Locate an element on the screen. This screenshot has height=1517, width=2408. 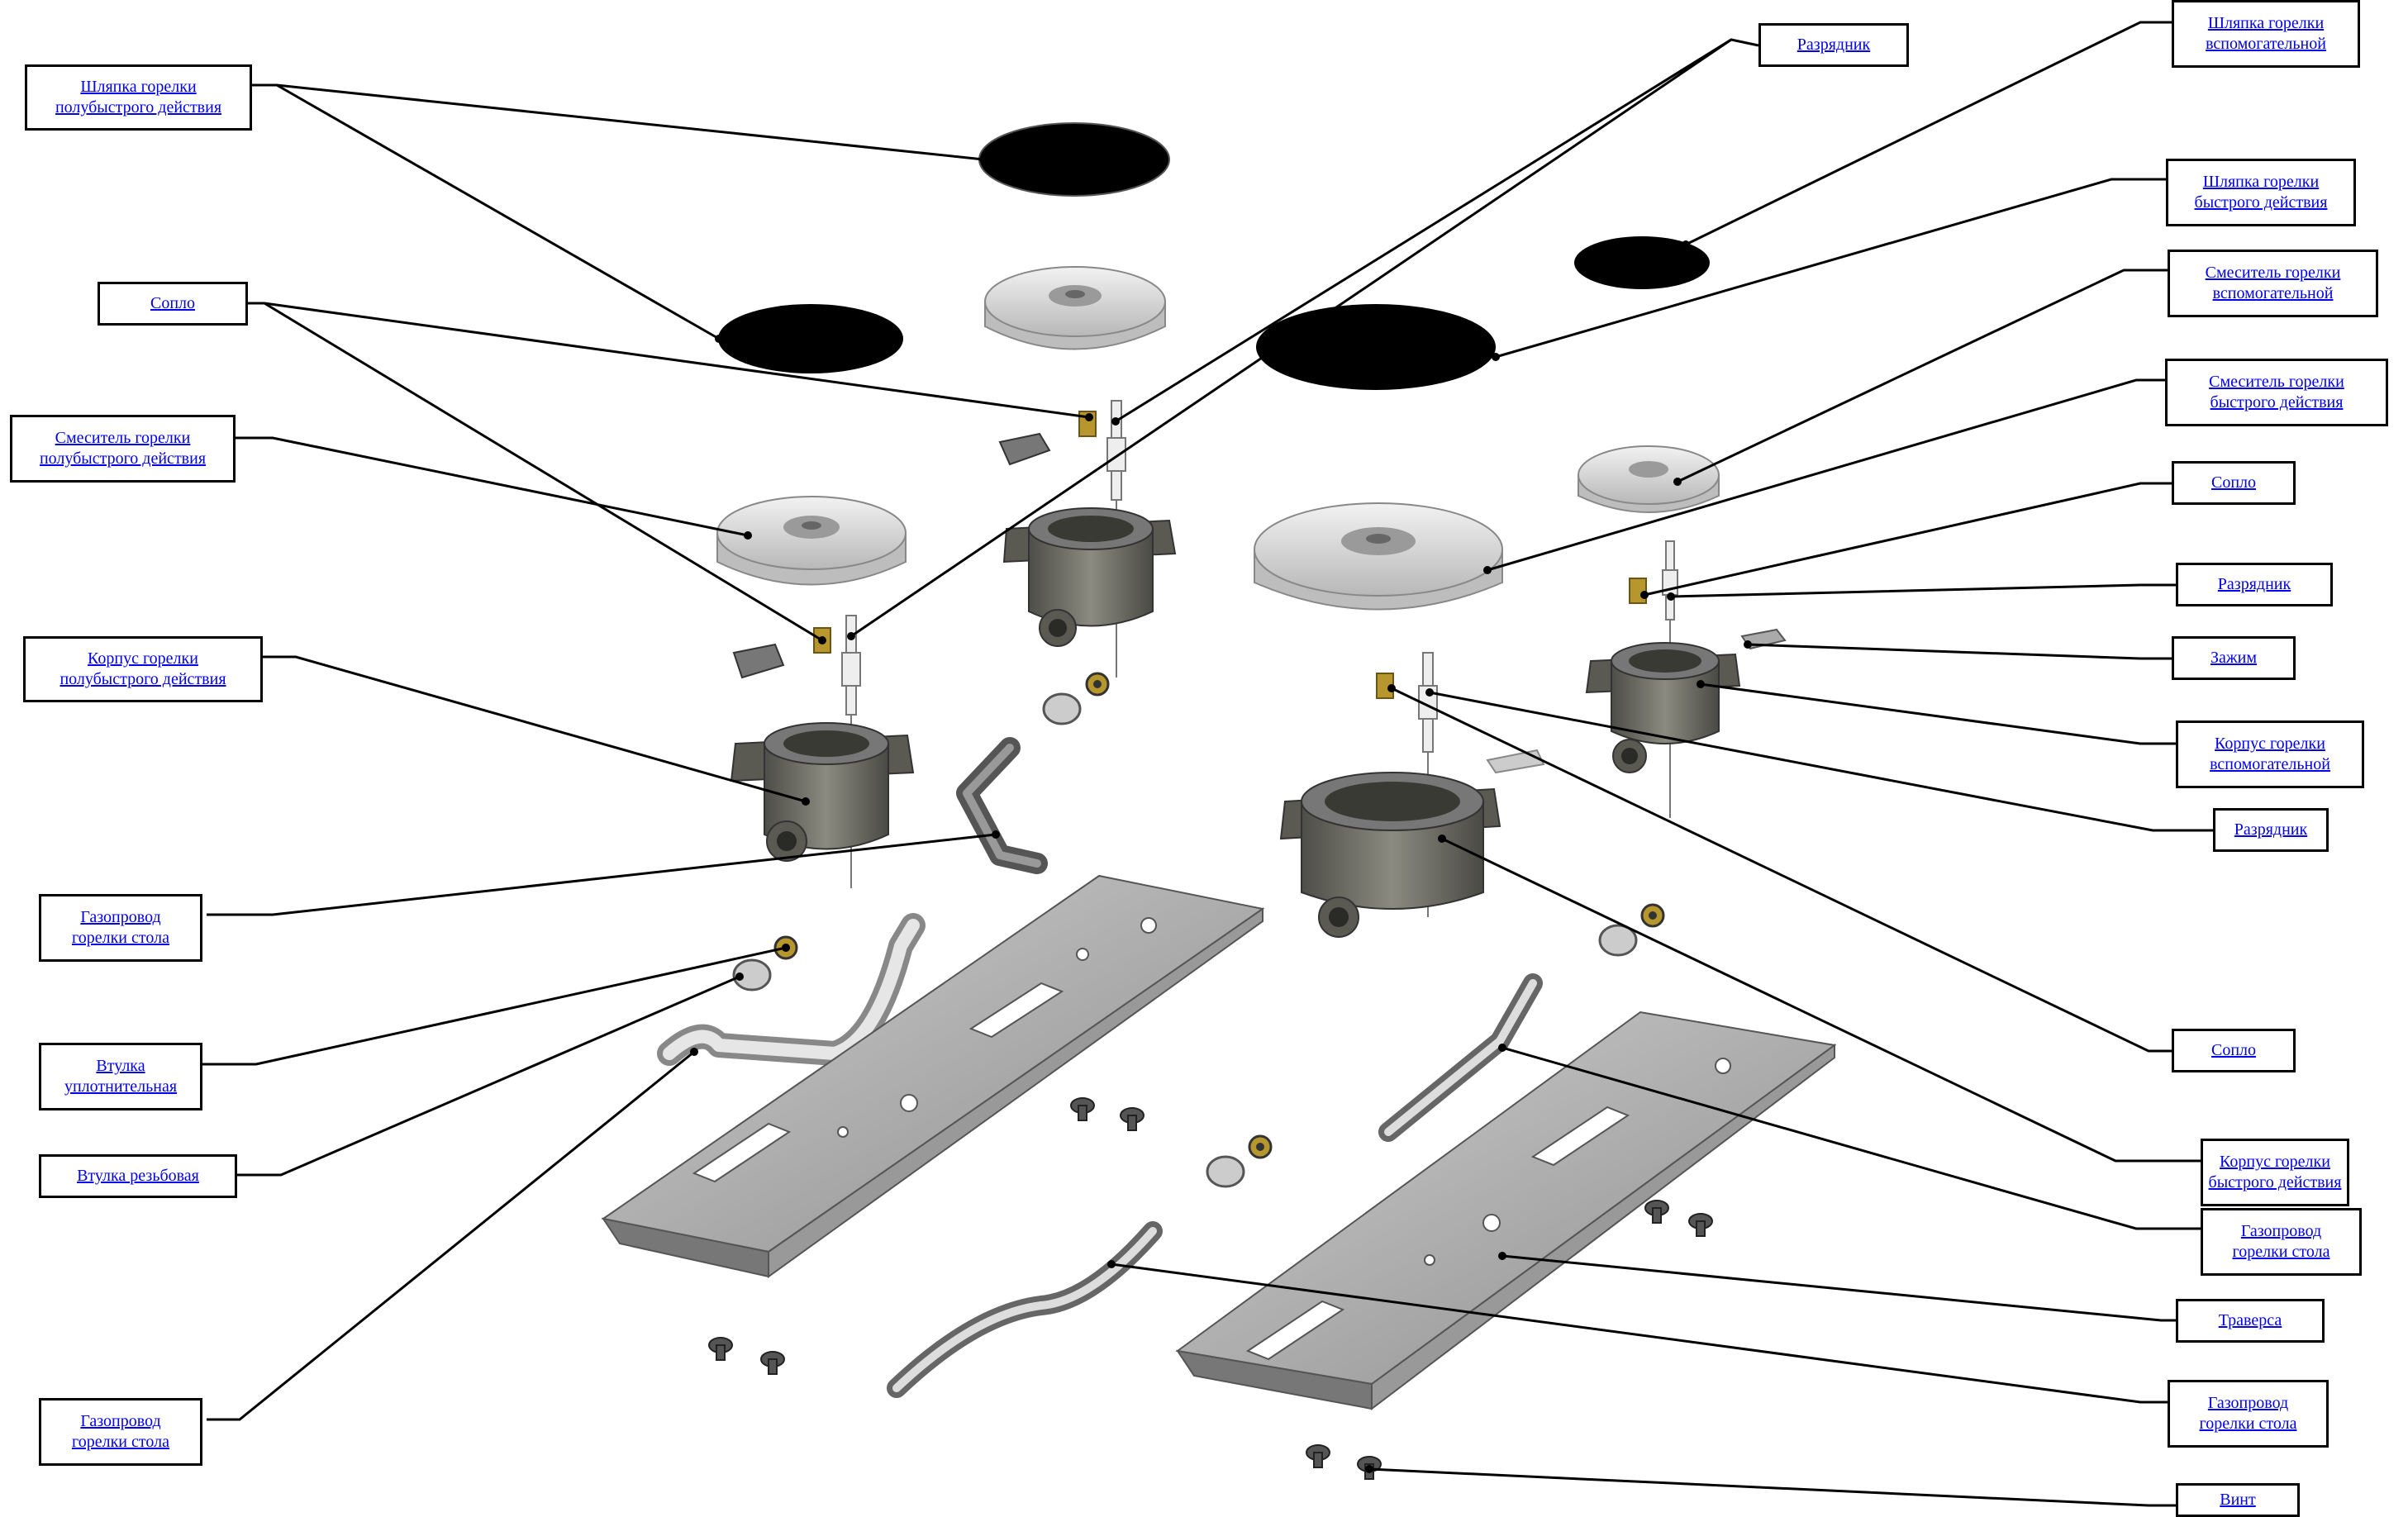
label-gas-pipe-2: Газопровод горелки стола is located at coordinates (120, 1432).